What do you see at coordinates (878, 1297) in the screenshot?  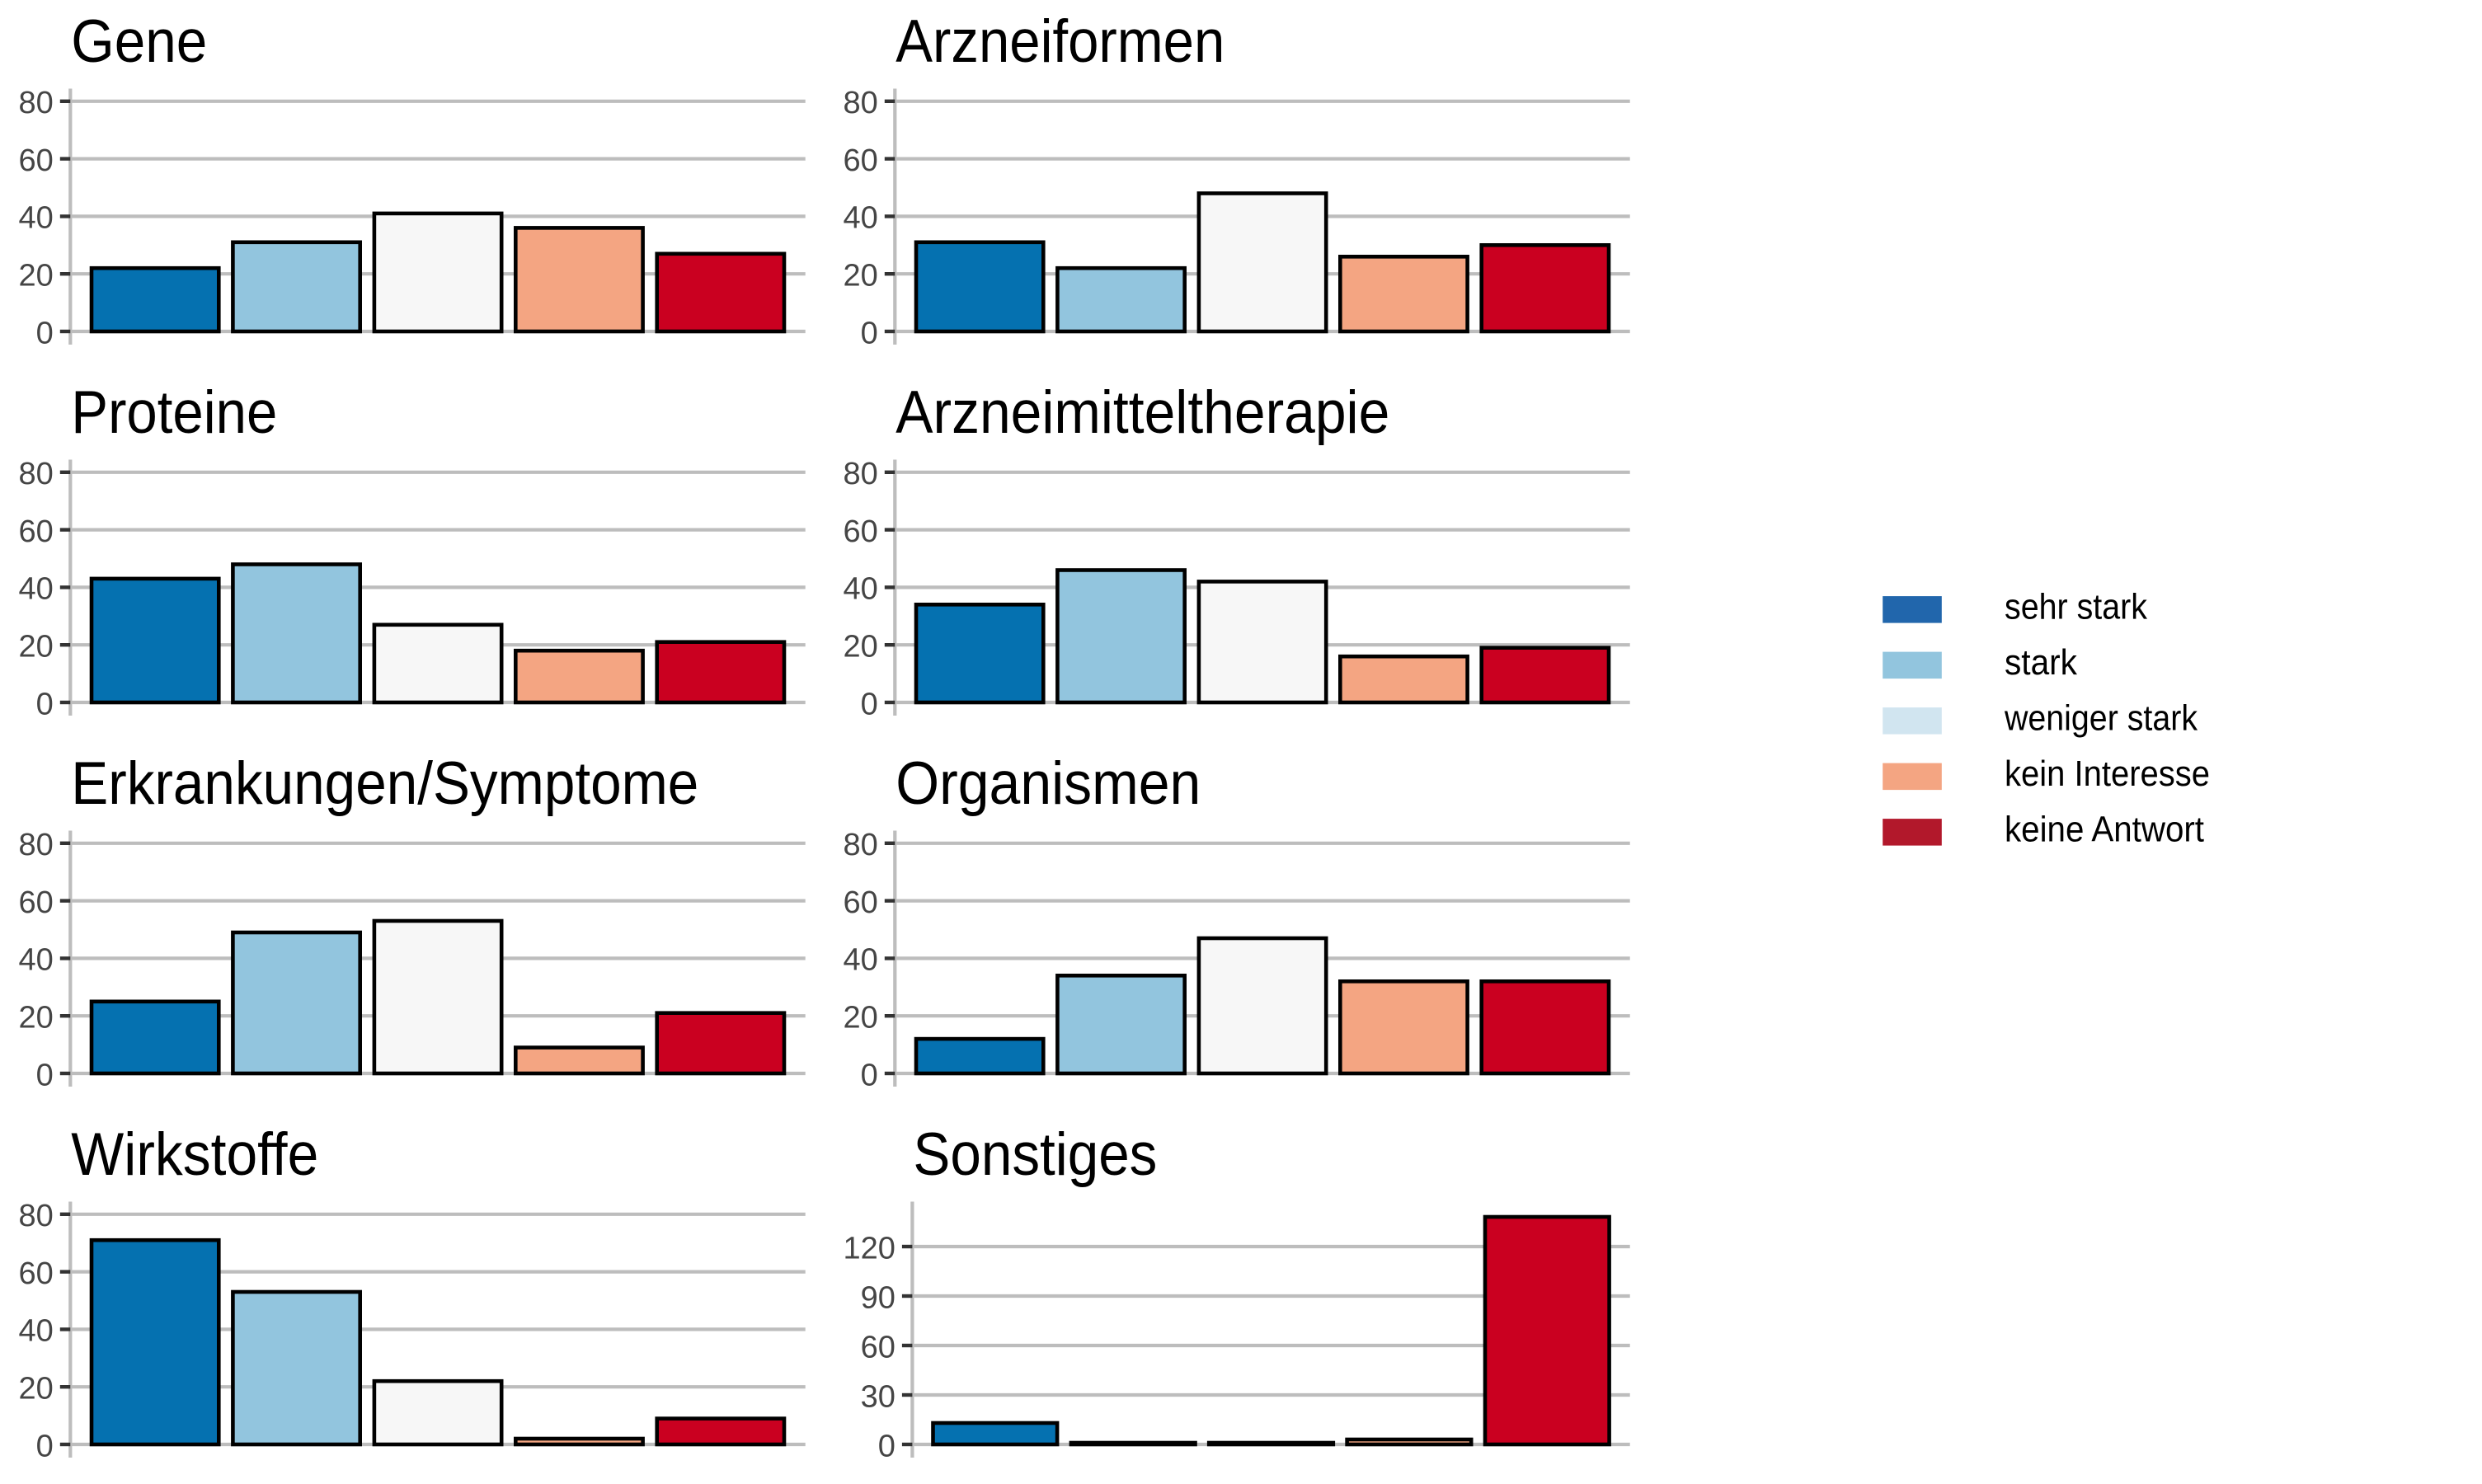 I see `svg-text: 90` at bounding box center [878, 1297].